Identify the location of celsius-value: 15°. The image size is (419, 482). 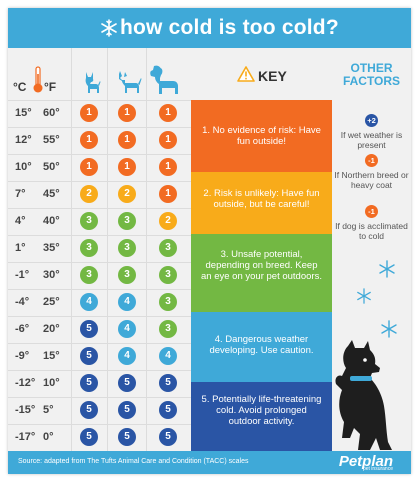
(23, 113).